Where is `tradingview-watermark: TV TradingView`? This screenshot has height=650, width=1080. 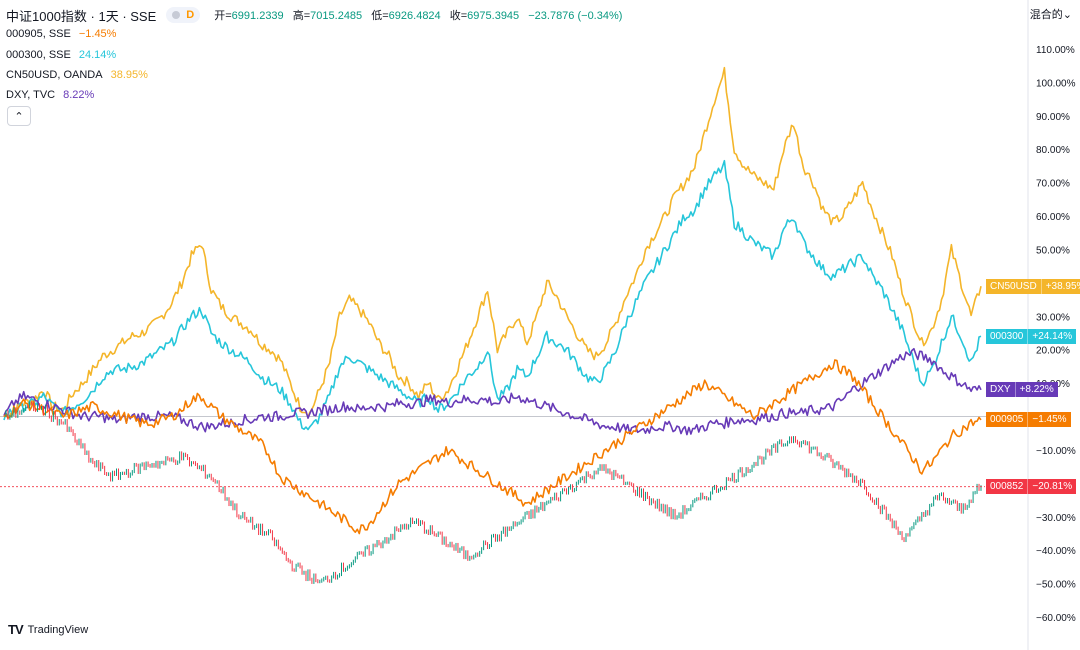 tradingview-watermark: TV TradingView is located at coordinates (48, 629).